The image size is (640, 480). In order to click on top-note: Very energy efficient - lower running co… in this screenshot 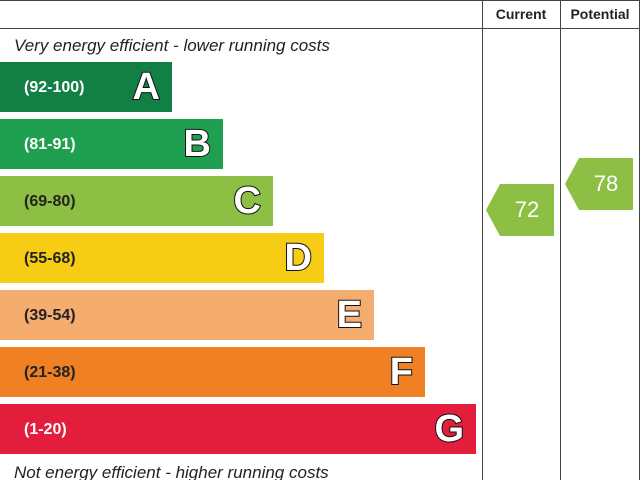, I will do `click(172, 45)`.